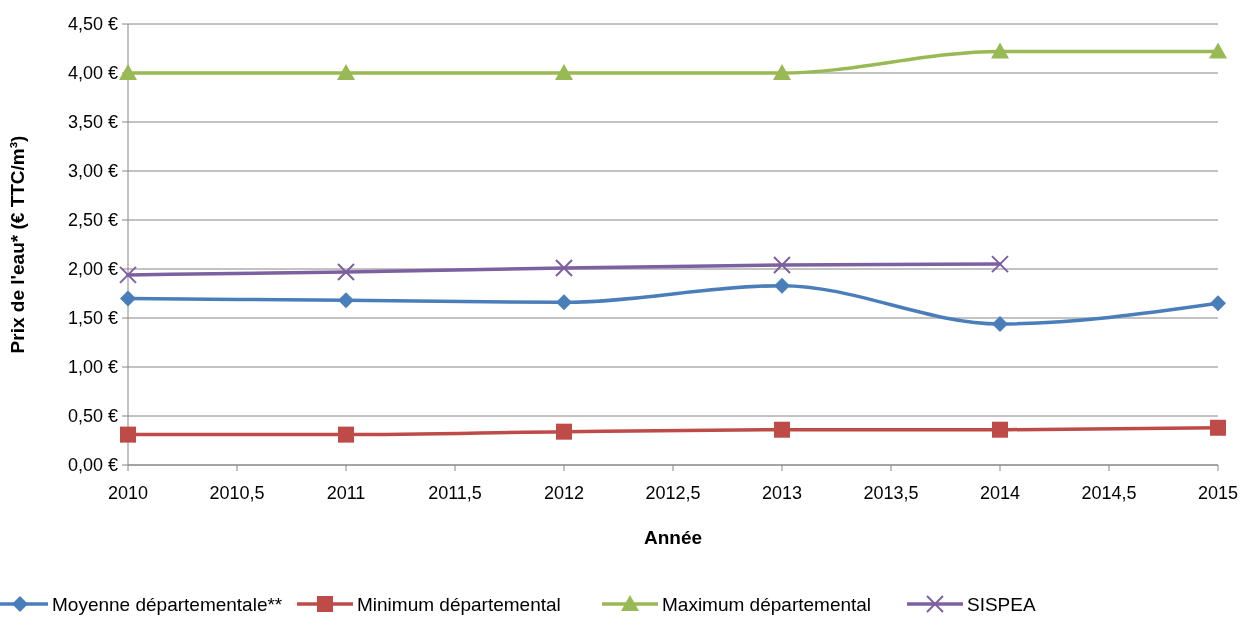 The image size is (1244, 618). What do you see at coordinates (128, 493) in the screenshot?
I see `x-tick-label: 2010` at bounding box center [128, 493].